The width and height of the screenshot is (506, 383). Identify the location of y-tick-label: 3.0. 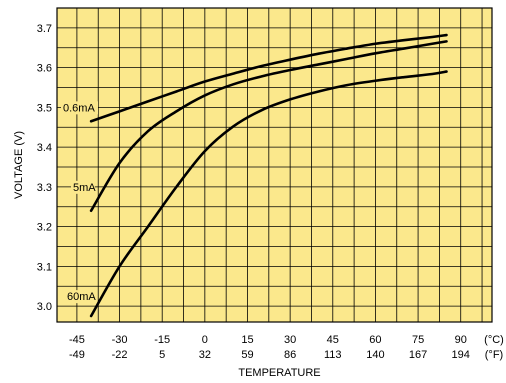
(44, 307).